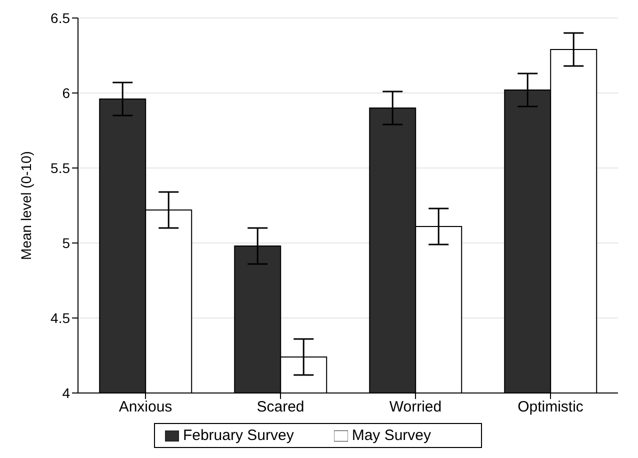 Image resolution: width=638 pixels, height=458 pixels. What do you see at coordinates (60, 18) in the screenshot?
I see `y-tick-label: 6.5` at bounding box center [60, 18].